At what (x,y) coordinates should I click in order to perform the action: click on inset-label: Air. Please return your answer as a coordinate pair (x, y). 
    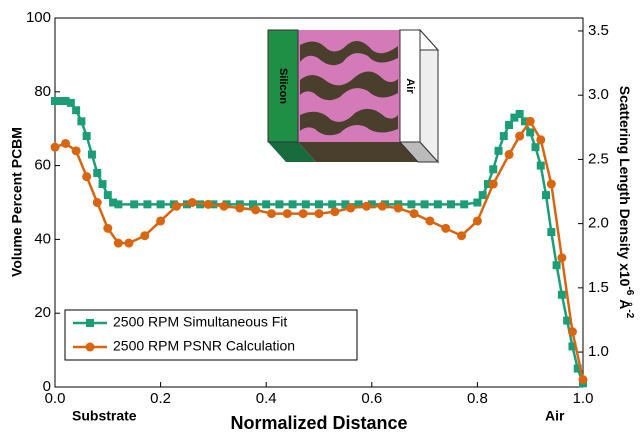
    Looking at the image, I should click on (410, 86).